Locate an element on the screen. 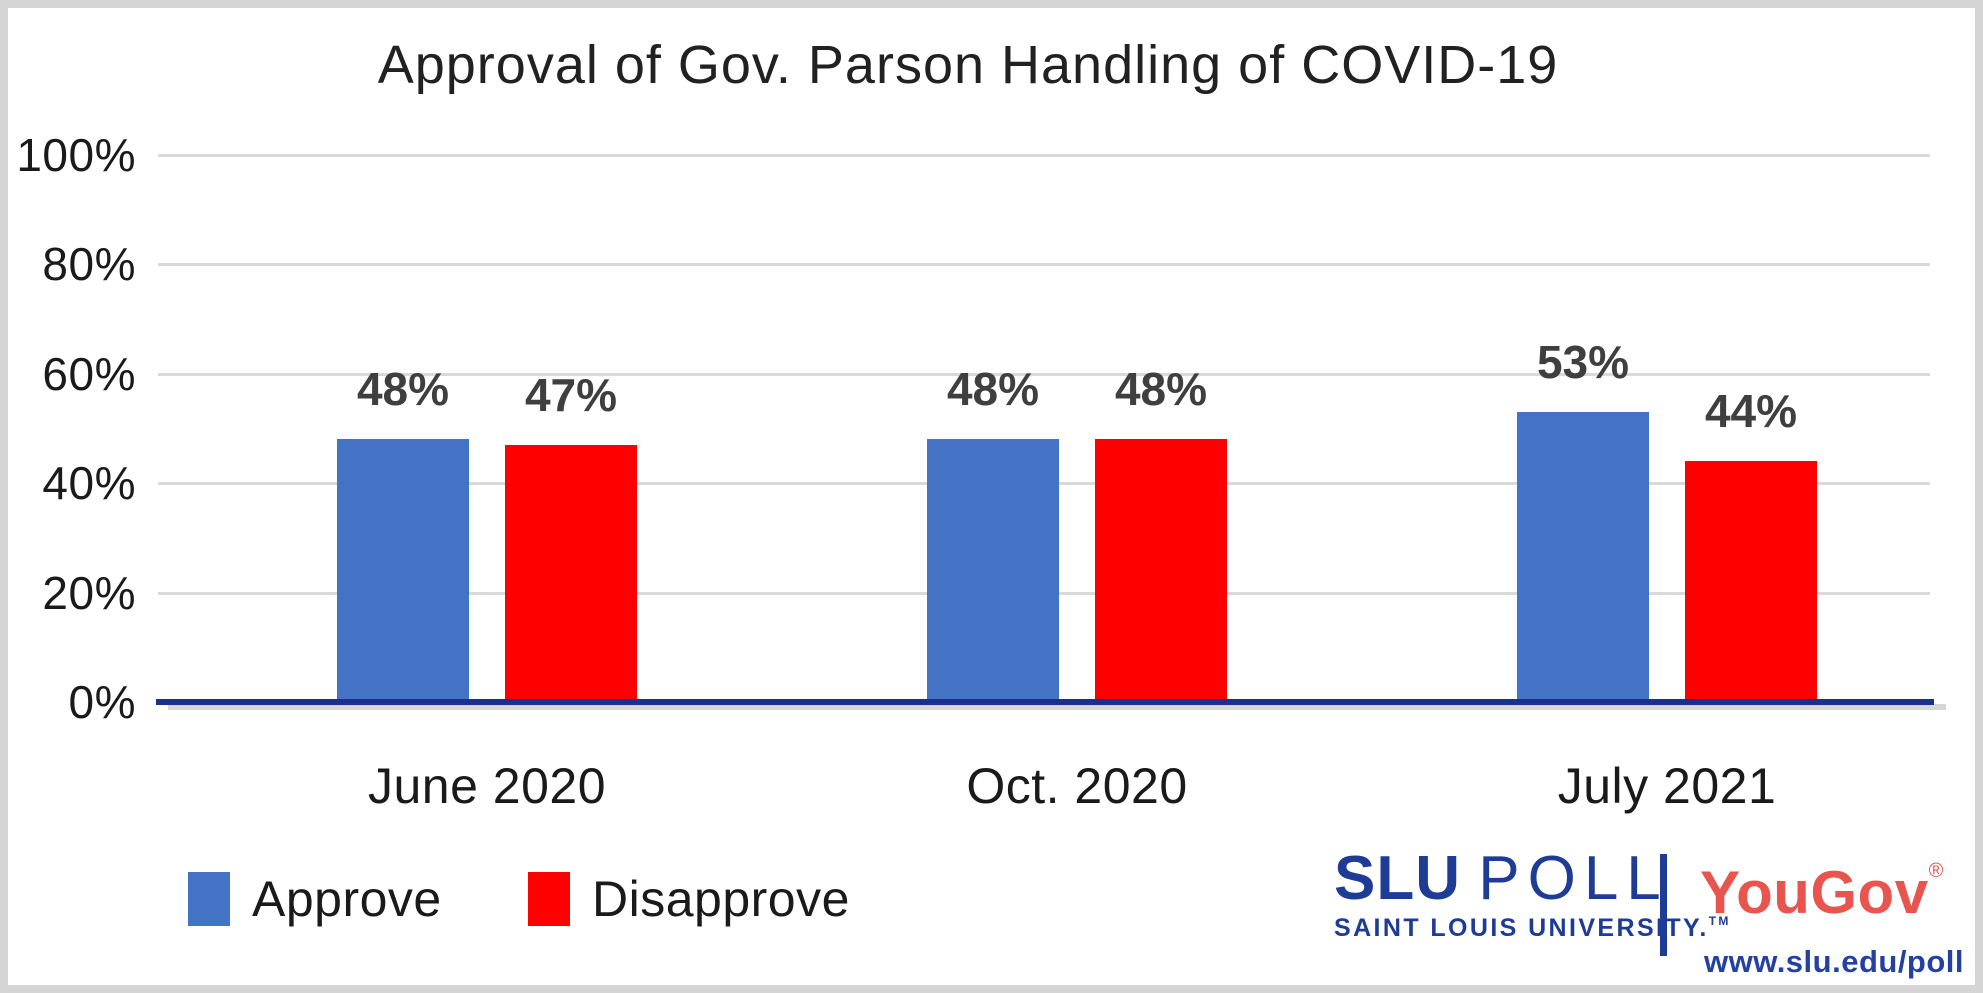 Image resolution: width=1983 pixels, height=993 pixels. slu-poll-wordmark: SLU POLL is located at coordinates (1532, 879).